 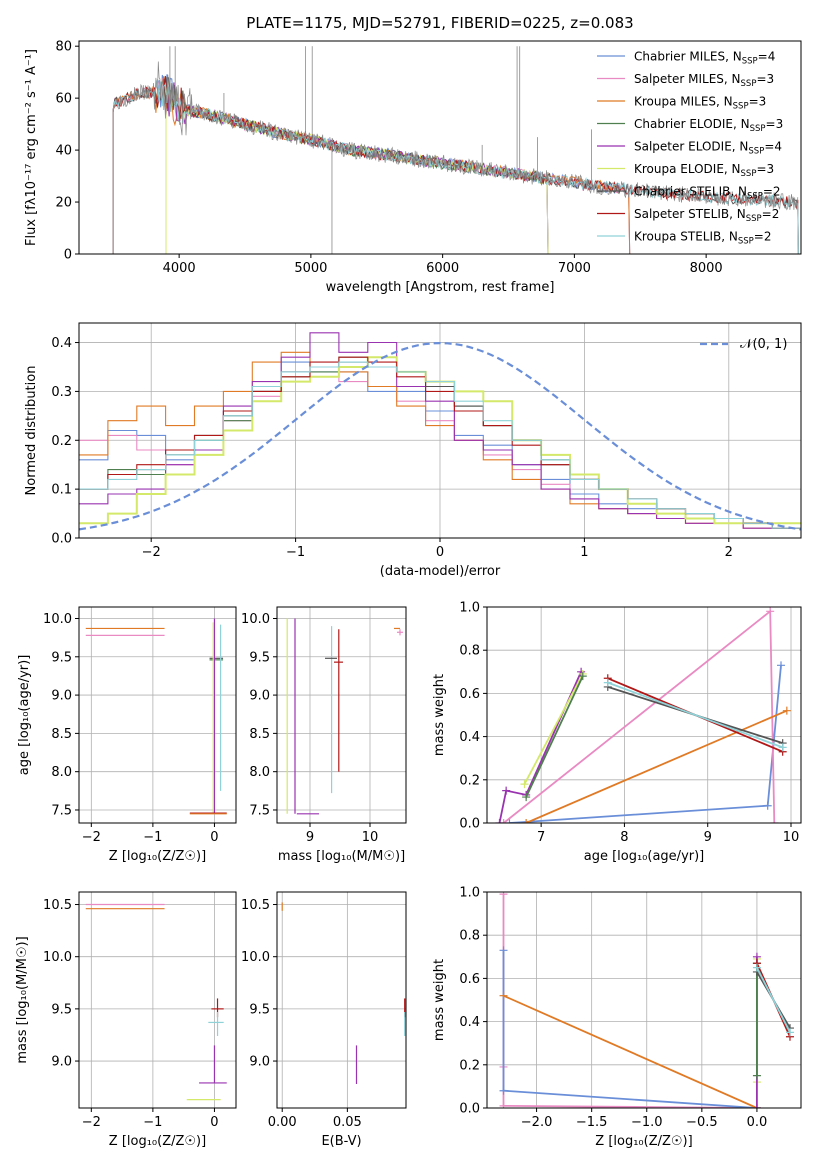 What do you see at coordinates (703, 238) in the screenshot?
I see `legend-label: Kroupa STELIB, NSSP=2` at bounding box center [703, 238].